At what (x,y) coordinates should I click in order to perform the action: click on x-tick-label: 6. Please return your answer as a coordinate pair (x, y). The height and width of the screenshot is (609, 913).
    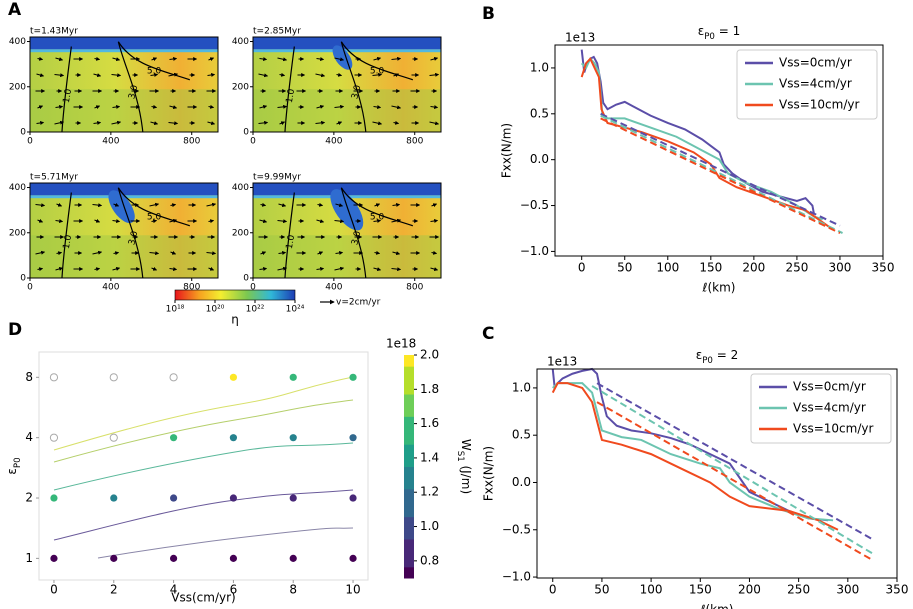
    Looking at the image, I should click on (234, 590).